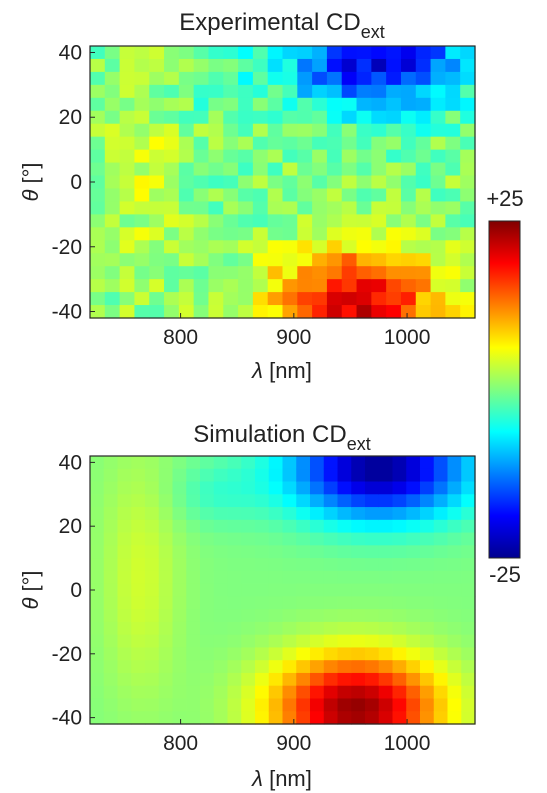 This screenshot has width=547, height=793. Describe the element at coordinates (180, 743) in the screenshot. I see `x-tick-label: 800` at that location.